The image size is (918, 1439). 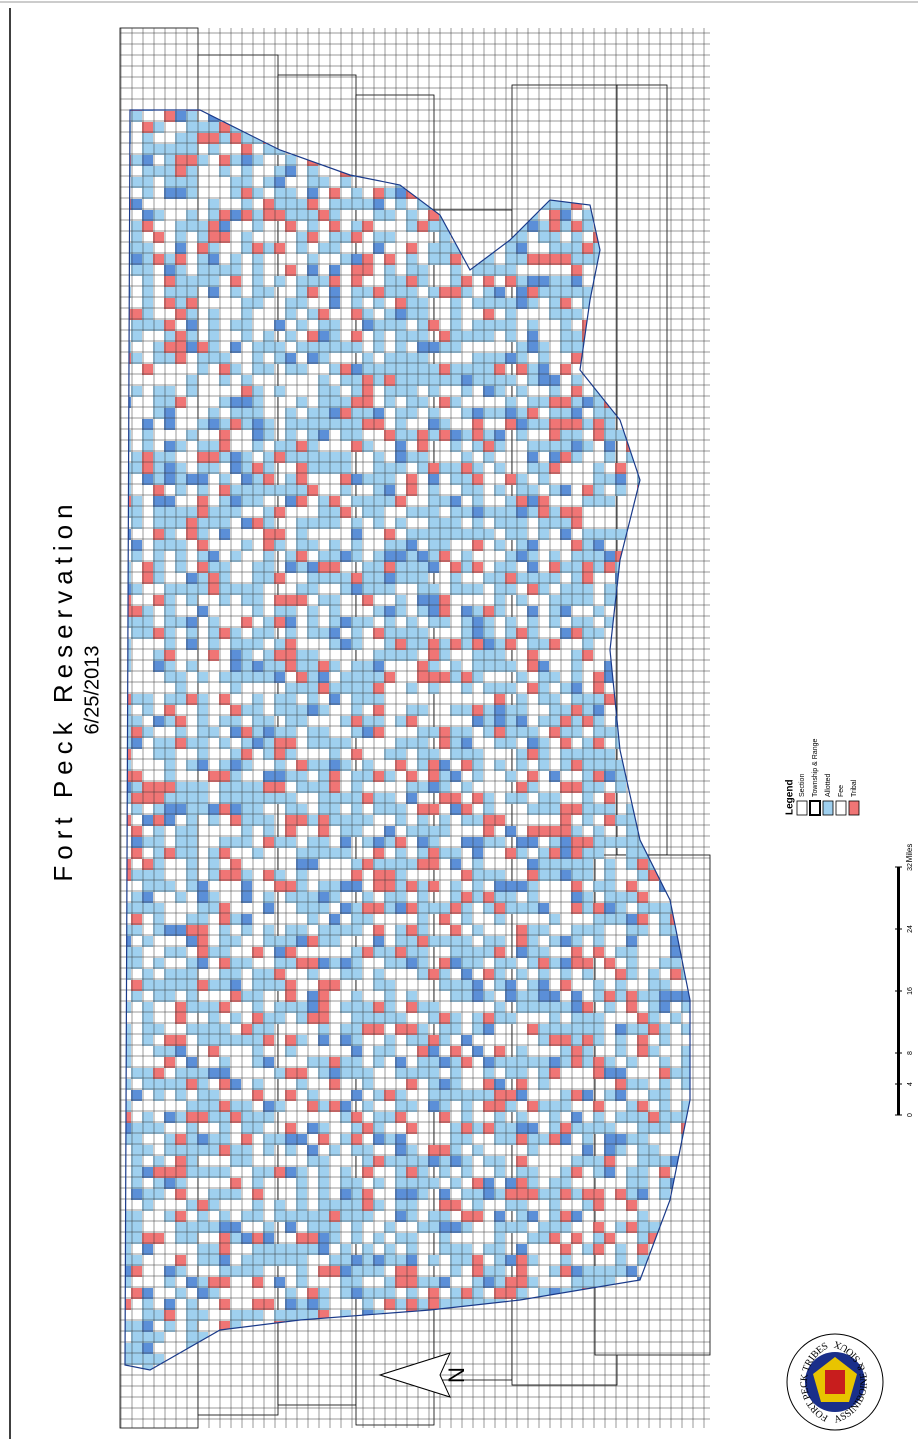 I want to click on legend-label: Township & Range, so click(x=815, y=768).